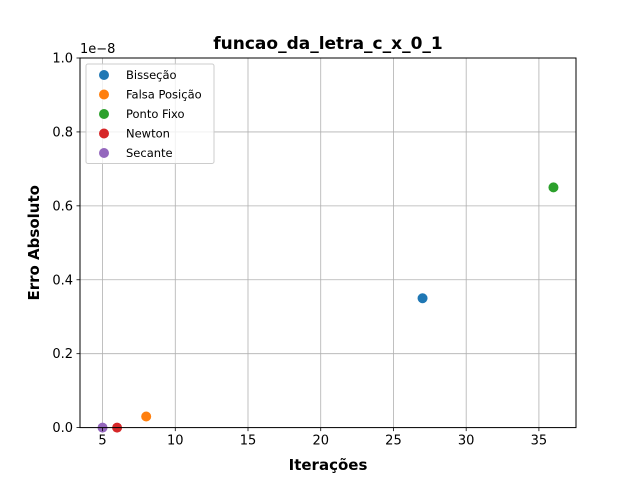 Image resolution: width=640 pixels, height=484 pixels. Describe the element at coordinates (393, 441) in the screenshot. I see `x-tick-label: 25` at that location.